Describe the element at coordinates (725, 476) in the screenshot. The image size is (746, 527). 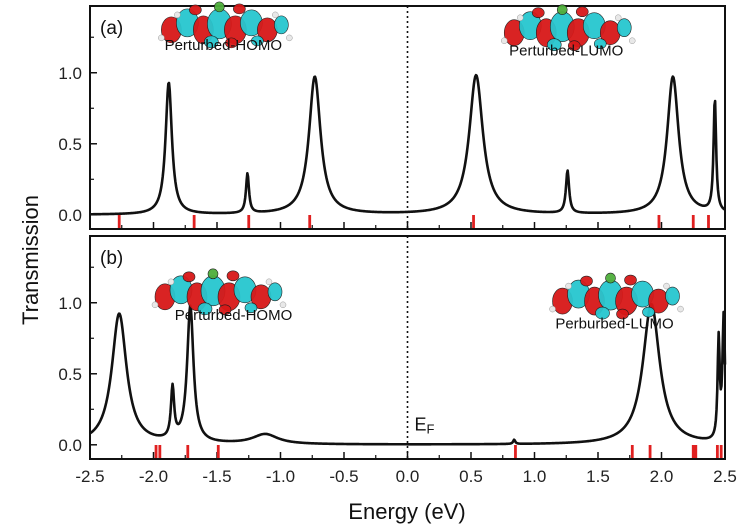
I see `x-tick-label: 2.5` at that location.